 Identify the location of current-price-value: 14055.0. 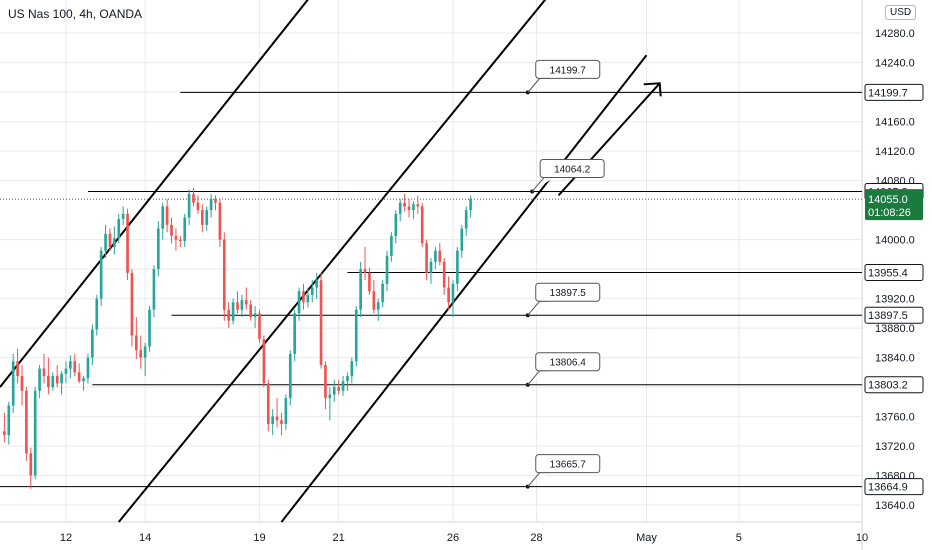
(888, 200).